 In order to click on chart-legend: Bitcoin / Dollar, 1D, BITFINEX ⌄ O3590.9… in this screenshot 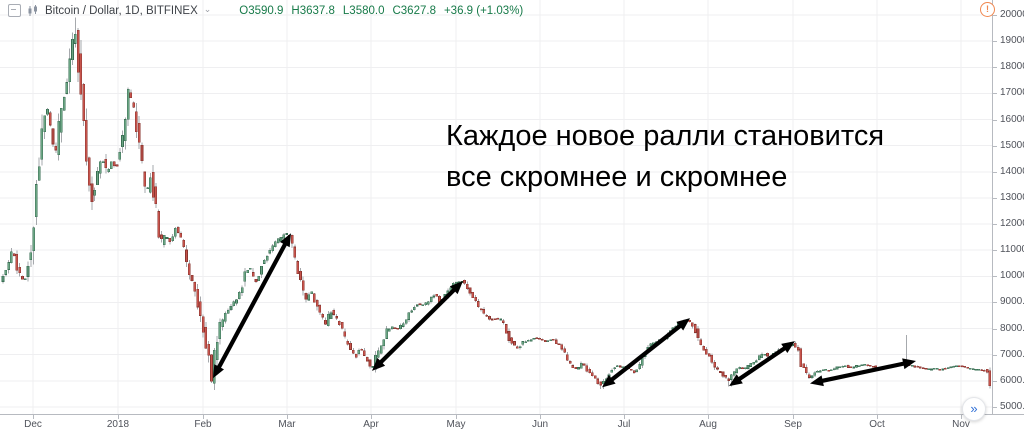, I will do `click(265, 10)`.